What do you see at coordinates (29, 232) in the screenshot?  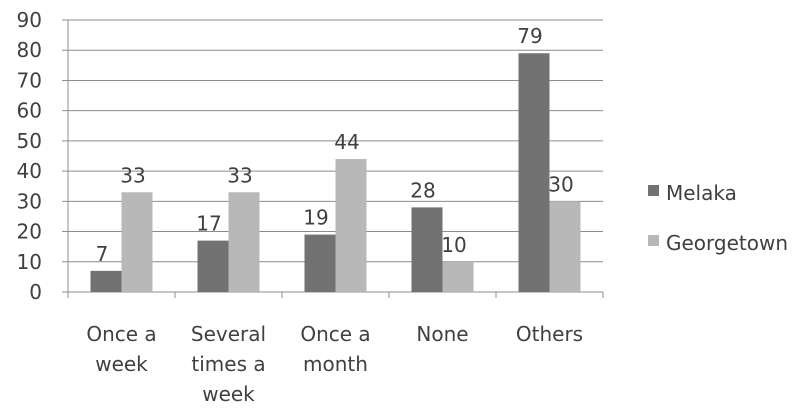 I see `y-tick-label: 20` at bounding box center [29, 232].